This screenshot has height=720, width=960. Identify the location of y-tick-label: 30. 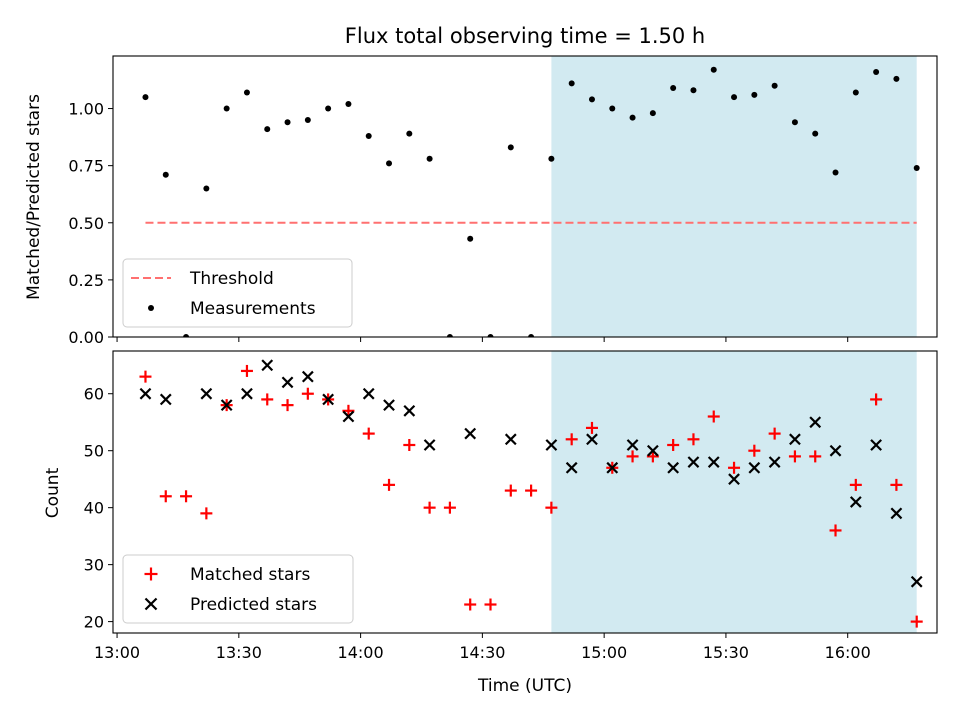
(94, 565).